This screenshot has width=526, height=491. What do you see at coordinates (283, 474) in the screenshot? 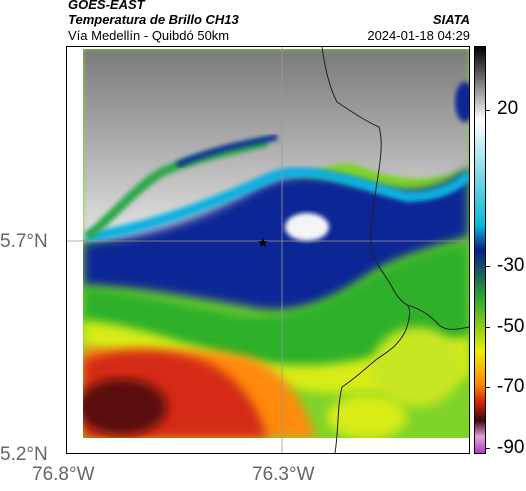
I see `lon-tick-label: 76.3°W` at bounding box center [283, 474].